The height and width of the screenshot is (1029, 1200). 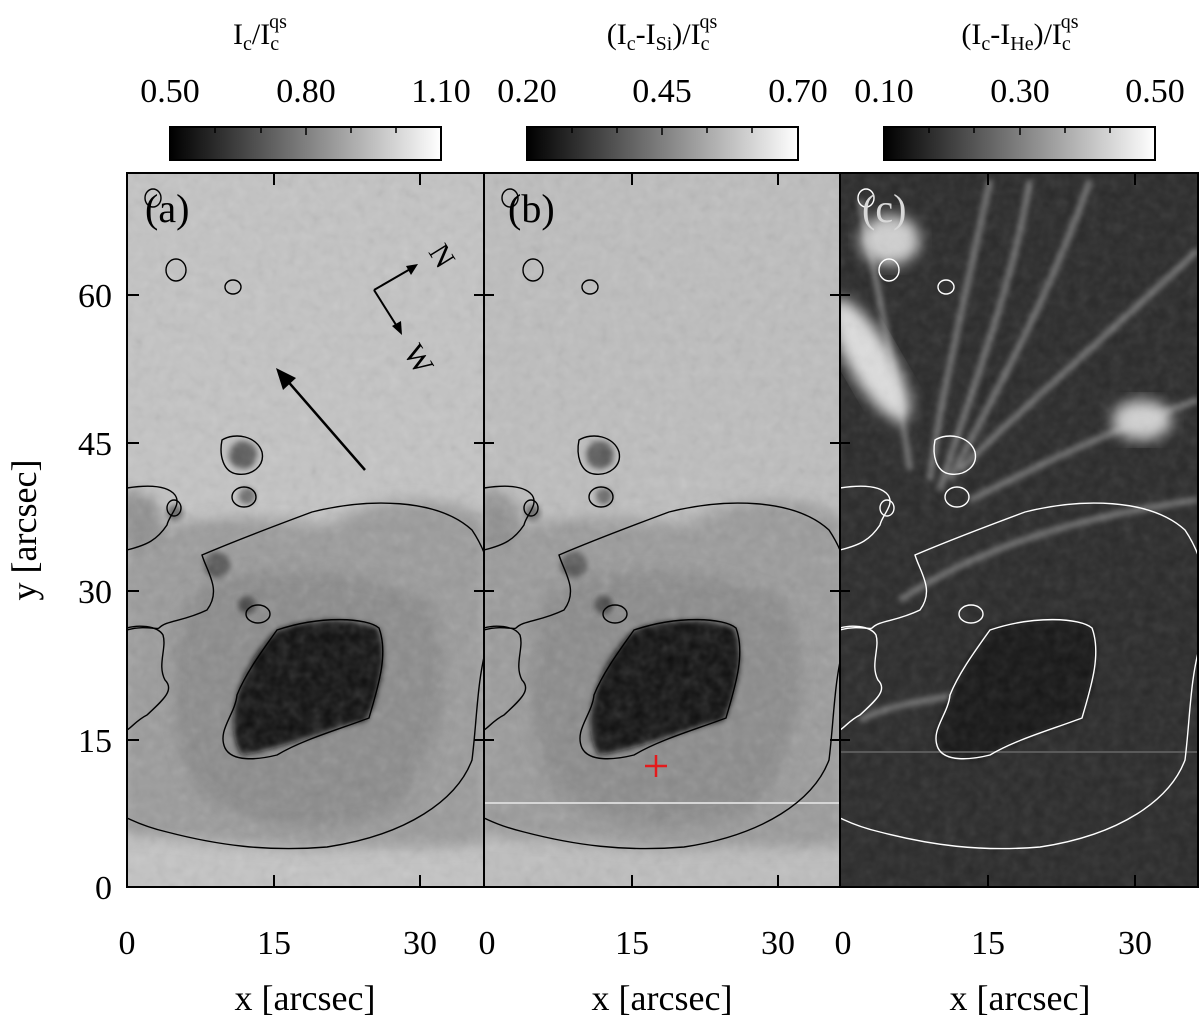 What do you see at coordinates (95, 296) in the screenshot?
I see `y-tick-label: 60` at bounding box center [95, 296].